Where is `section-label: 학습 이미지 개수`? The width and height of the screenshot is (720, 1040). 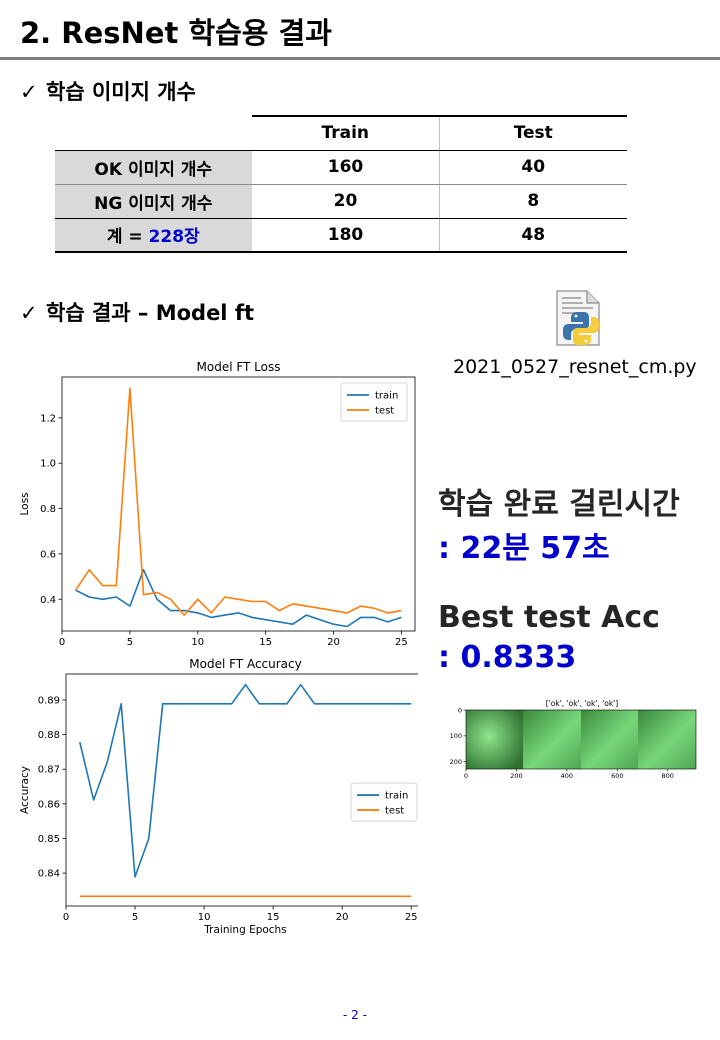 section-label: 학습 이미지 개수 is located at coordinates (121, 92).